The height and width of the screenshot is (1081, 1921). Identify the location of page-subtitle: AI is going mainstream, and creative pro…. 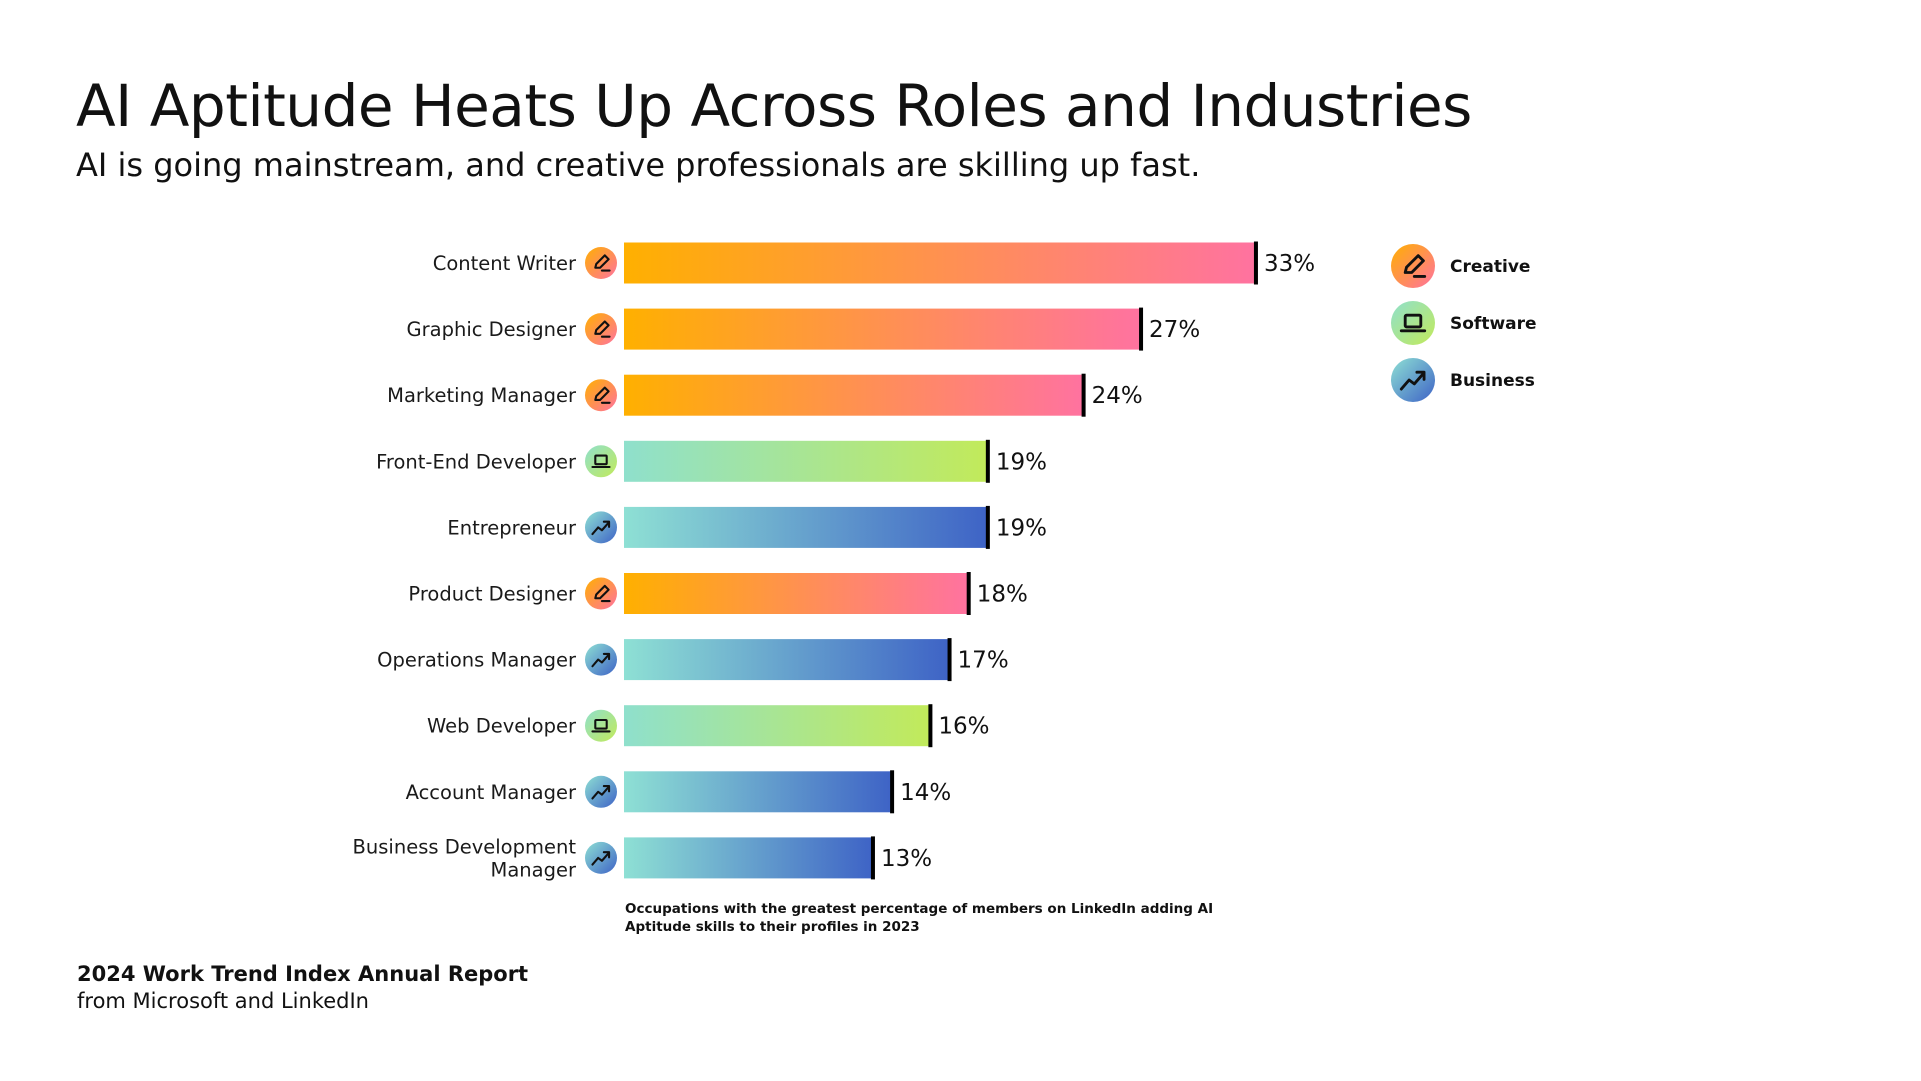
(638, 165).